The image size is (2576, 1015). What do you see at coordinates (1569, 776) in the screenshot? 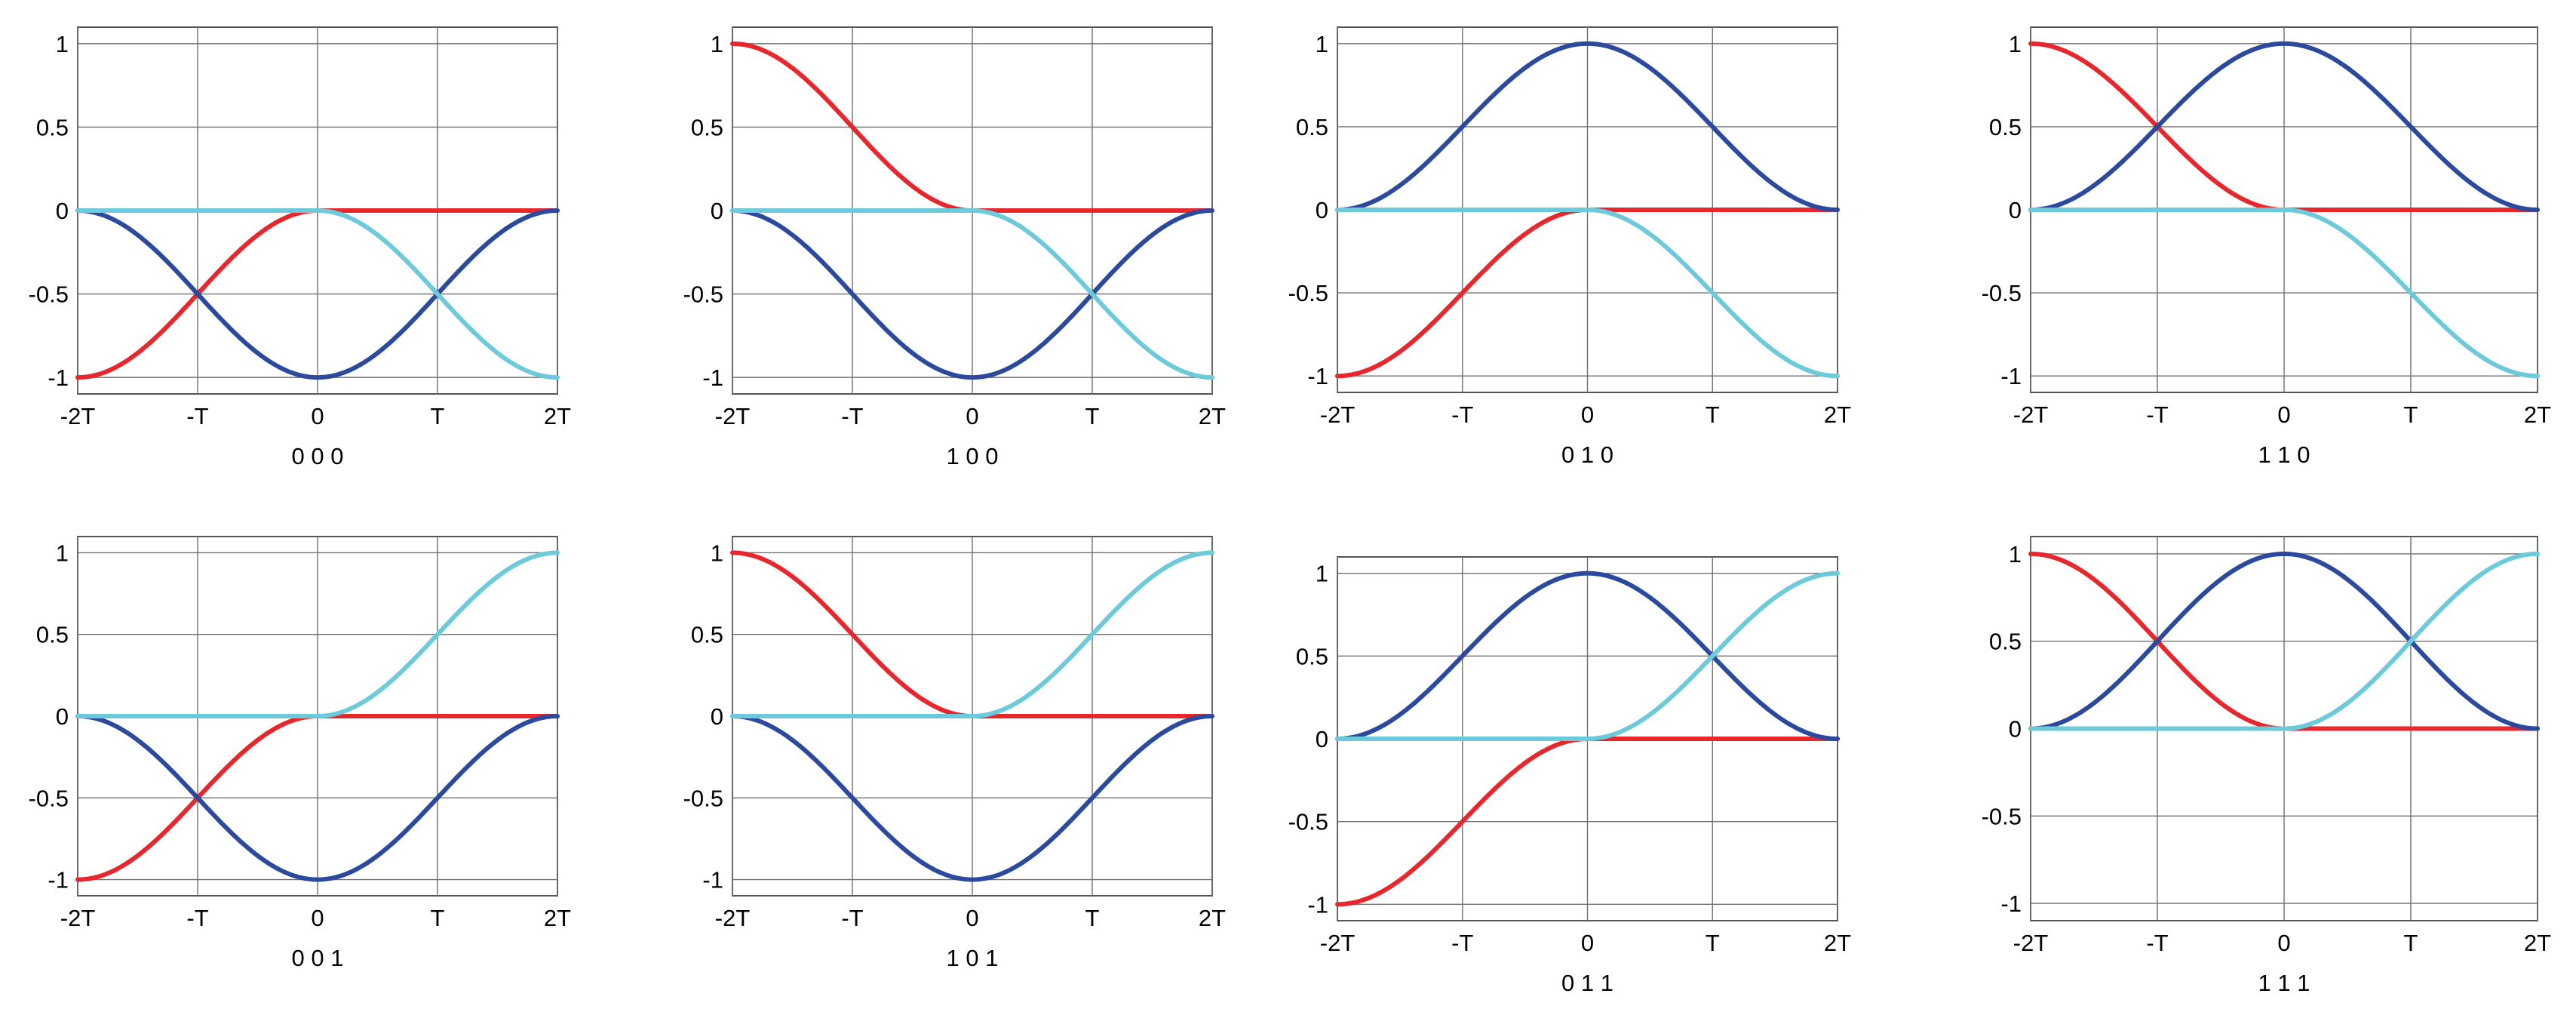
I see `chart-panel-6: 1 0.5 0 -0.5 -1 -2T -T 0 T 2T 0 1 1` at bounding box center [1569, 776].